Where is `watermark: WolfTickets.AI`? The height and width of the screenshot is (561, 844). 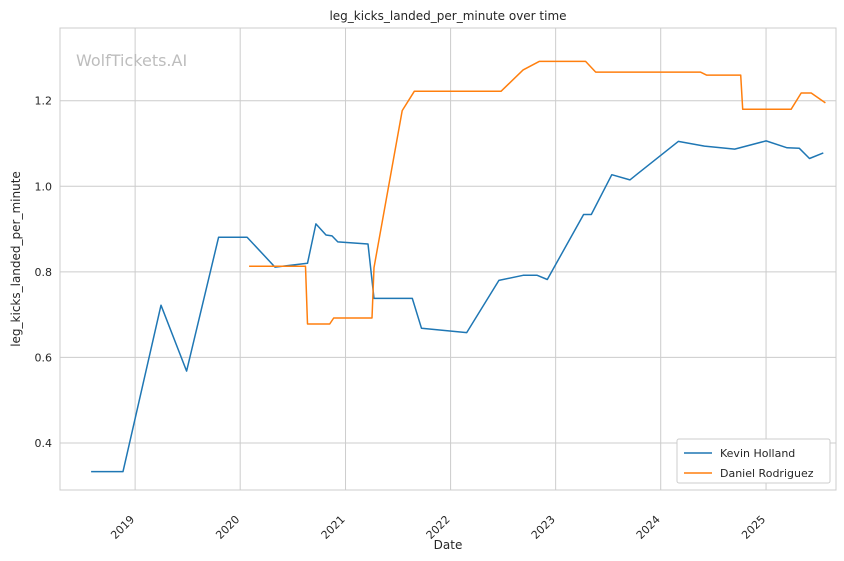
watermark: WolfTickets.AI is located at coordinates (131, 60).